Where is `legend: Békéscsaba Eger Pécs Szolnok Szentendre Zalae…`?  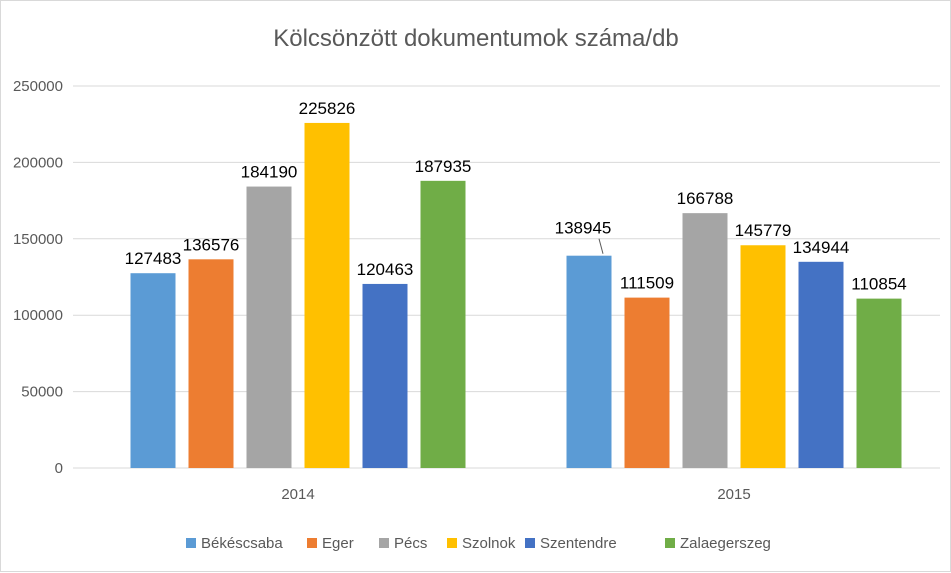 legend: Békéscsaba Eger Pécs Szolnok Szentendre Zalae… is located at coordinates (478, 543).